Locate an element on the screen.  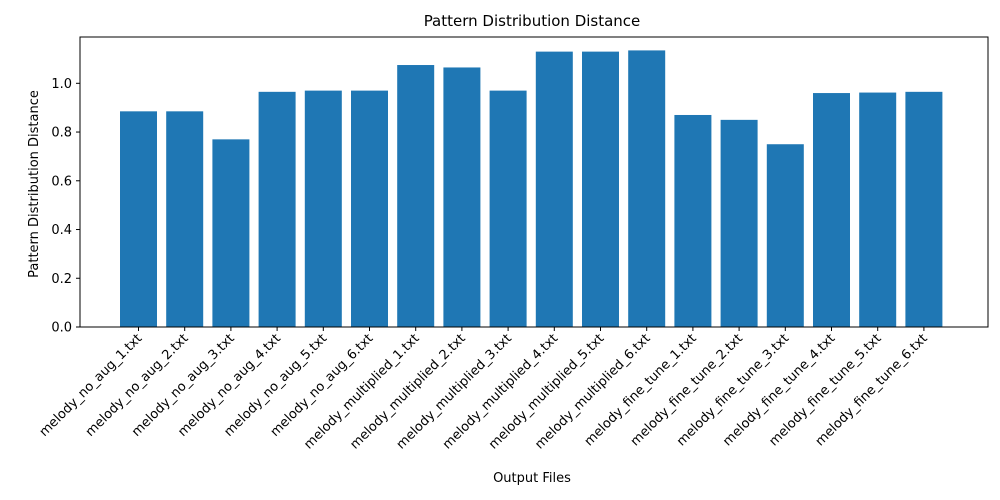
bar-melody_no_aug_5.txt is located at coordinates (323, 208).